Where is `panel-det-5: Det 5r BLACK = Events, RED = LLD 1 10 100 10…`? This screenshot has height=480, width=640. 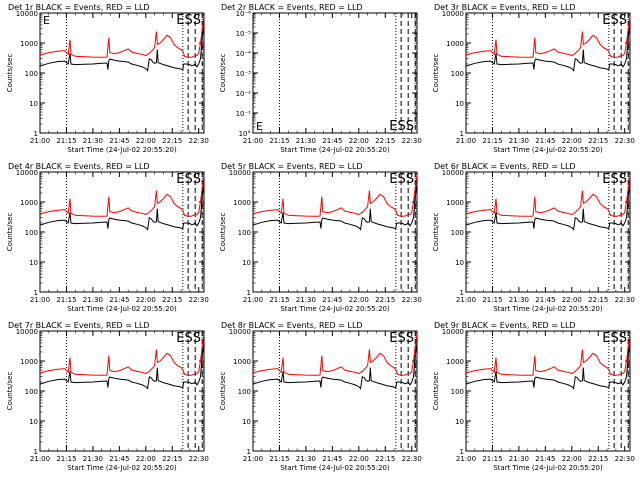 panel-det-5: Det 5r BLACK = Events, RED = LLD 1 10 100 10… is located at coordinates (320, 237).